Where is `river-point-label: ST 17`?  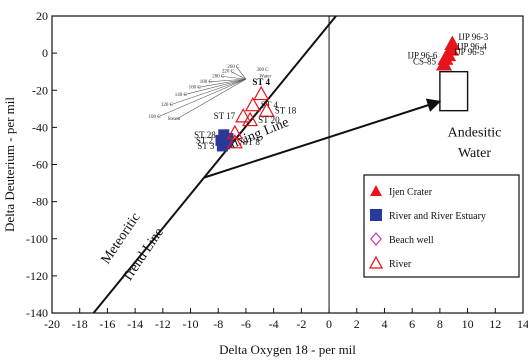
river-point-label: ST 17 is located at coordinates (225, 116).